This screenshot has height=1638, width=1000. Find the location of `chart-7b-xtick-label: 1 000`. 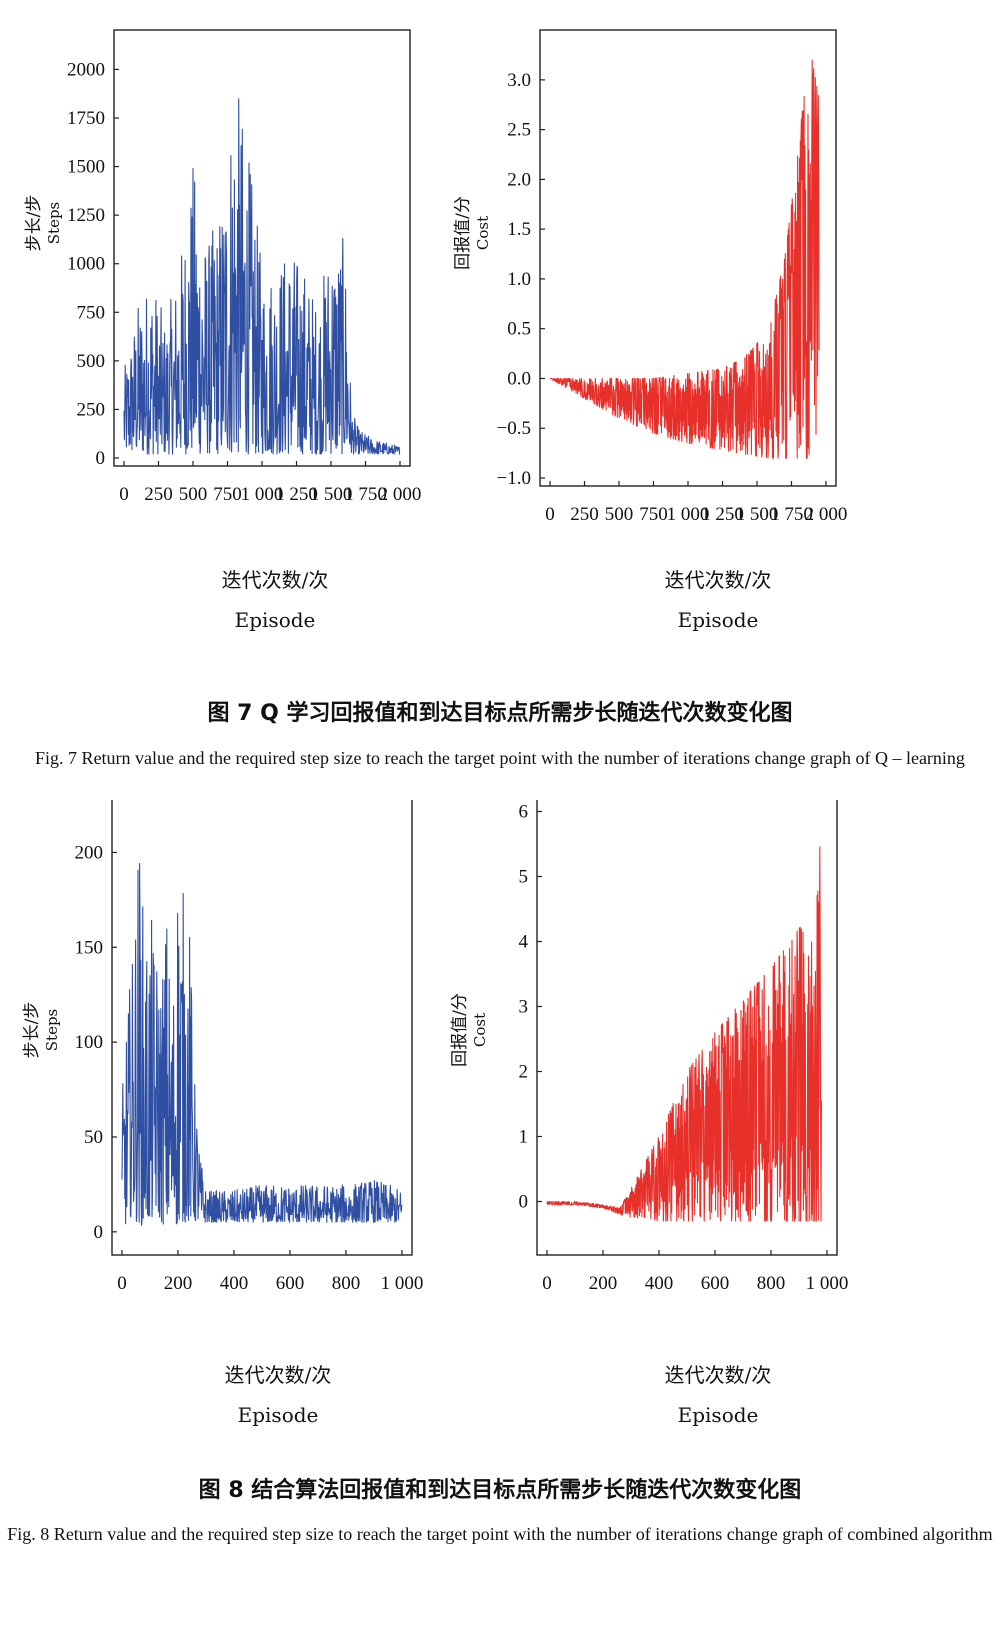

chart-7b-xtick-label: 1 000 is located at coordinates (688, 512).